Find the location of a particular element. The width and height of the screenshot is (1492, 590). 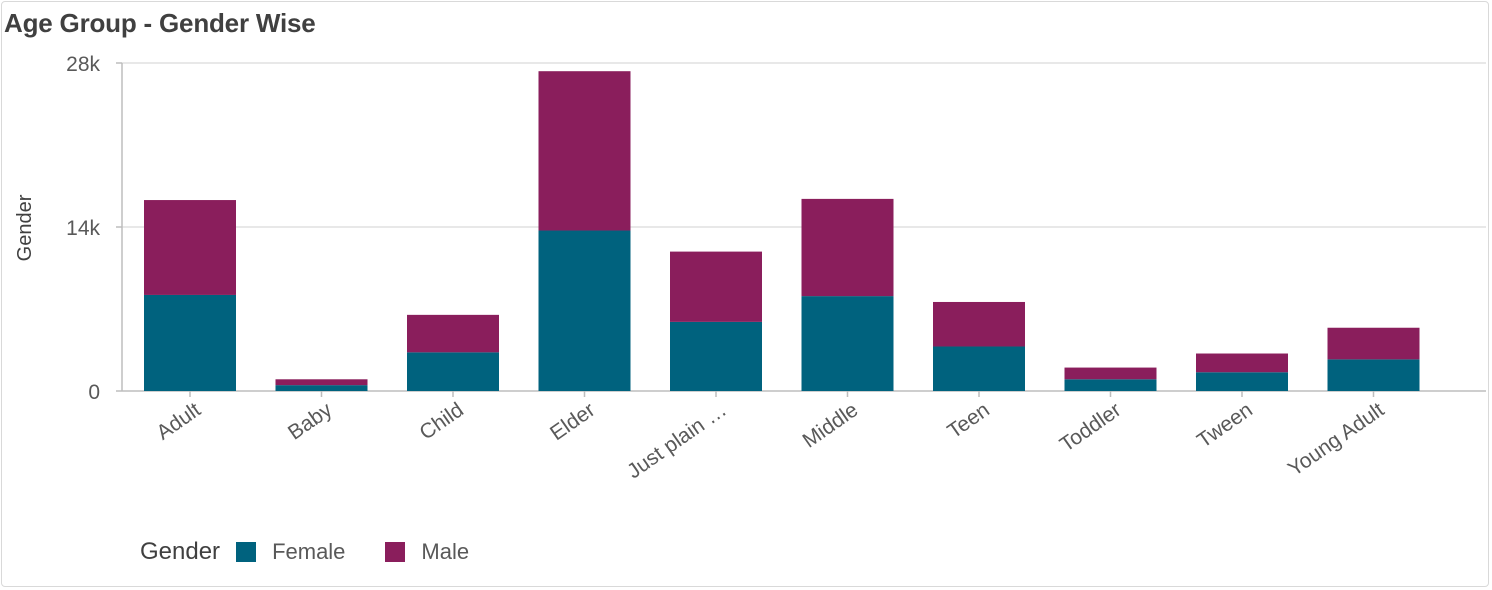

legend-label-male: Male is located at coordinates (445, 551).